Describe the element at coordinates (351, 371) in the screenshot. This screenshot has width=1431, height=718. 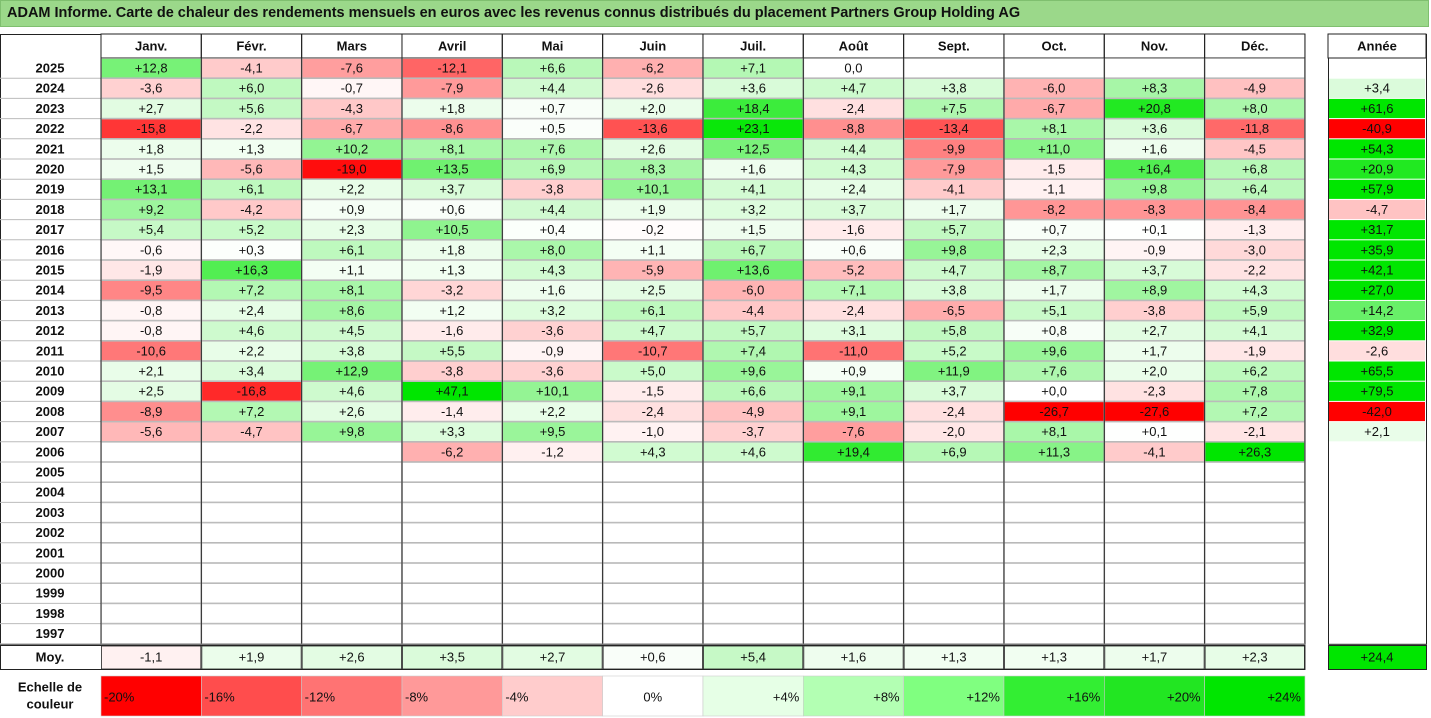
I see `cell-value: +12,9` at that location.